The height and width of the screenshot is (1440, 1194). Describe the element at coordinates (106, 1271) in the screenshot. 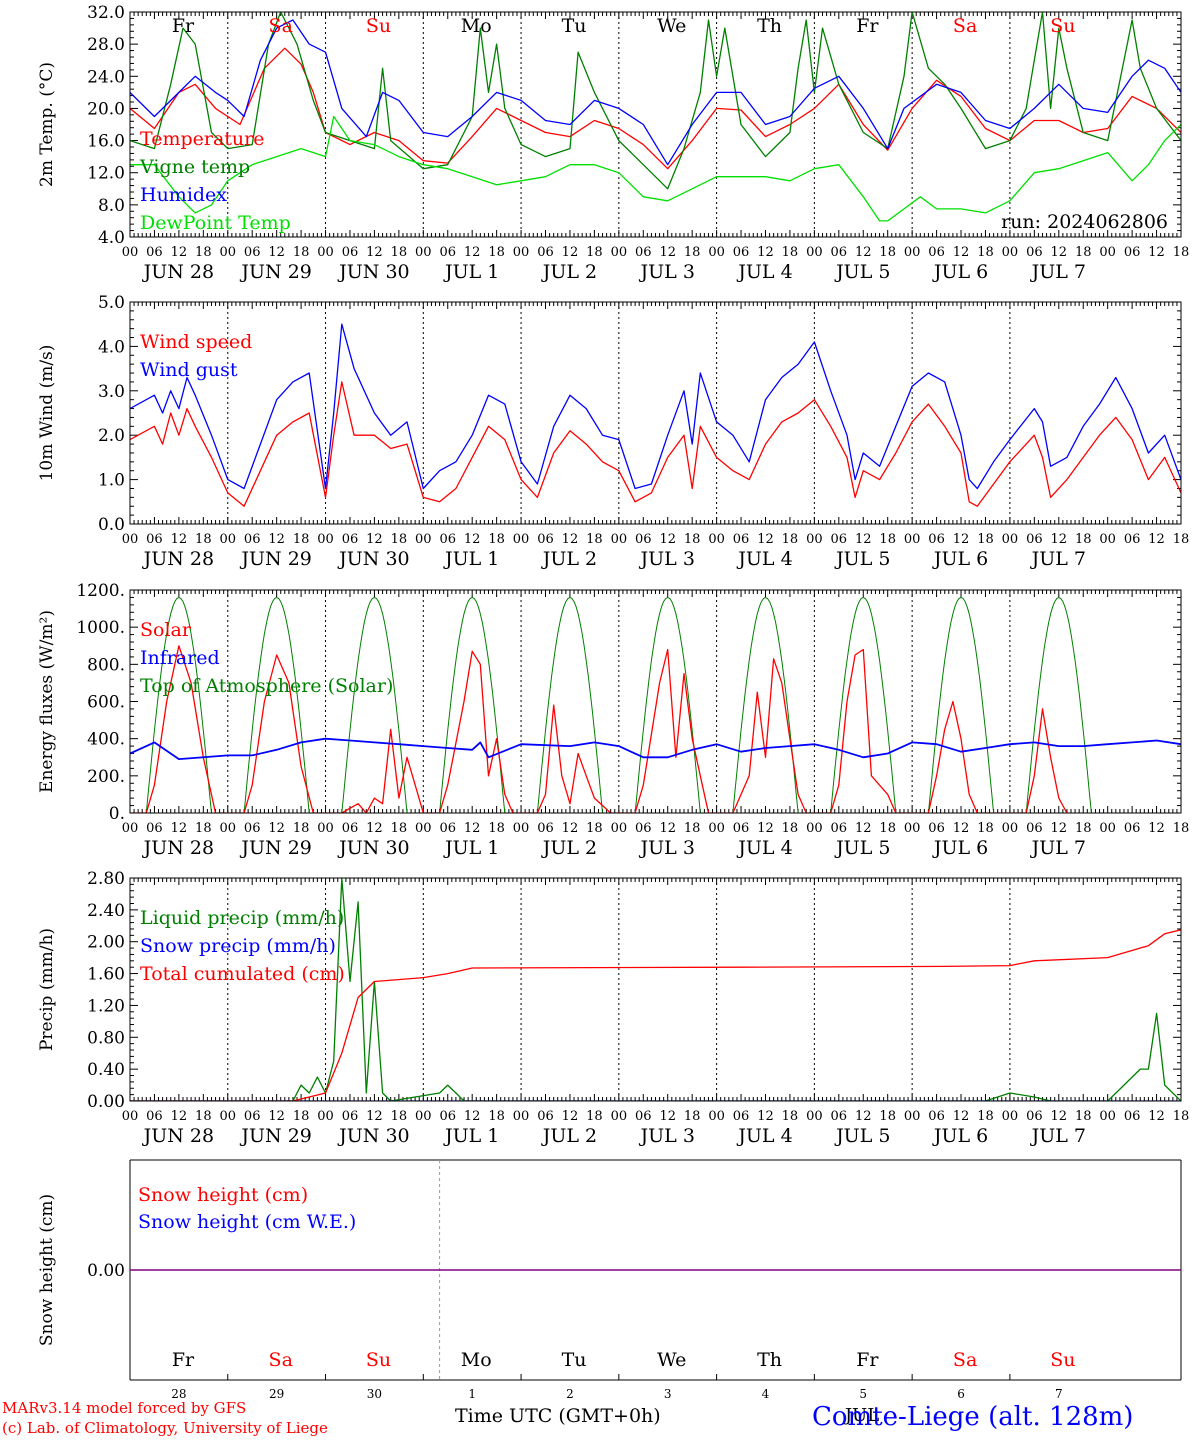

I see `y-tick-label: 0.00` at that location.